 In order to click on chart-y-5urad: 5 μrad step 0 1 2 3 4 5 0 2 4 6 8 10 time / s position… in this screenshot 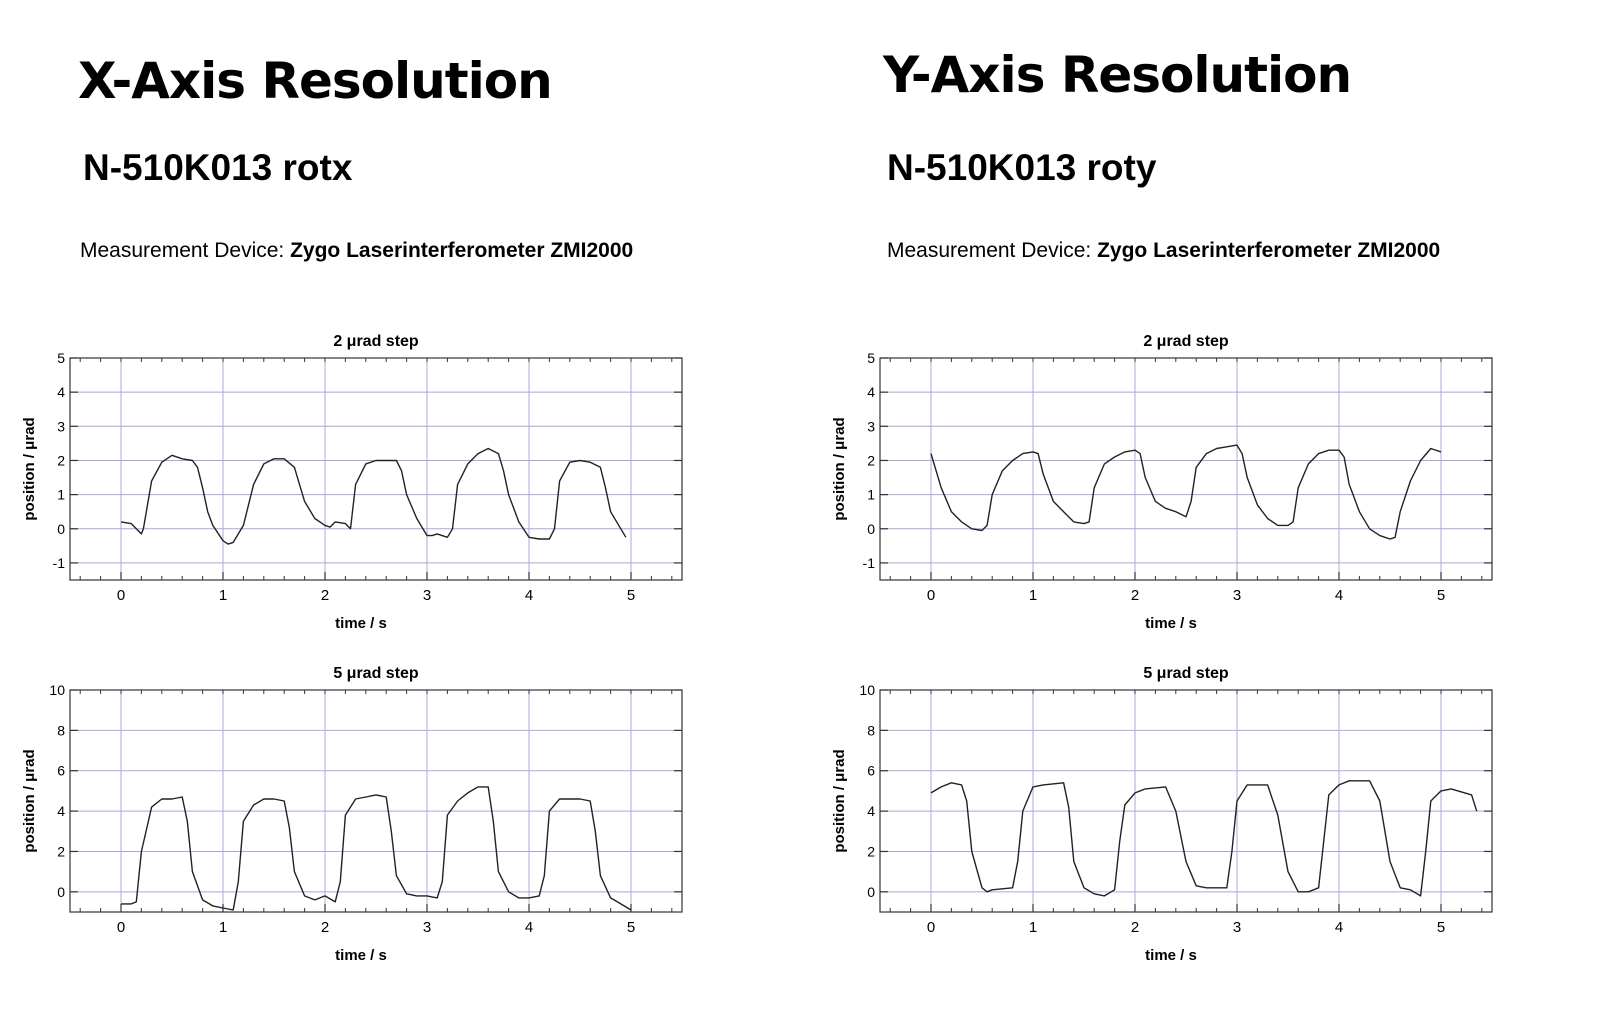, I will do `click(1162, 814)`.